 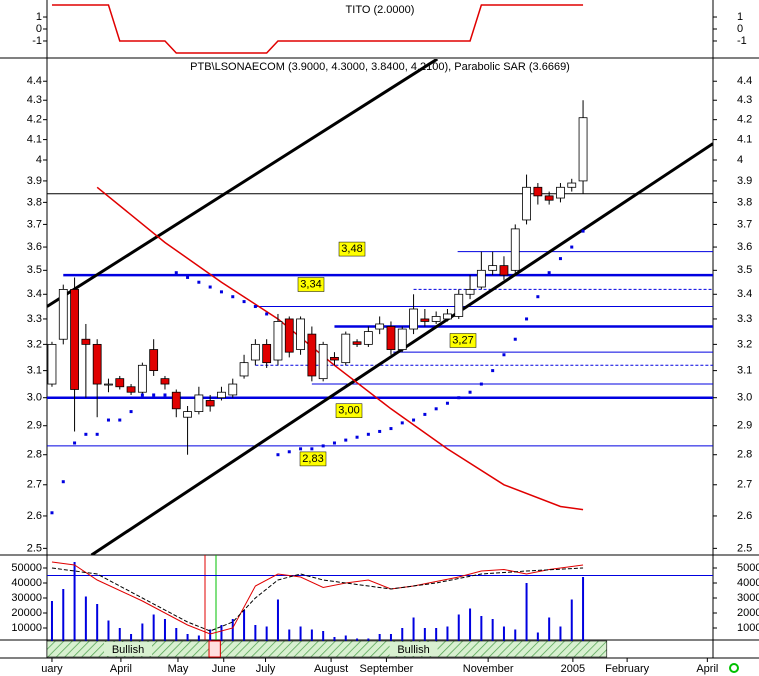 I want to click on y-tick-label: 2.9, so click(x=34, y=426).